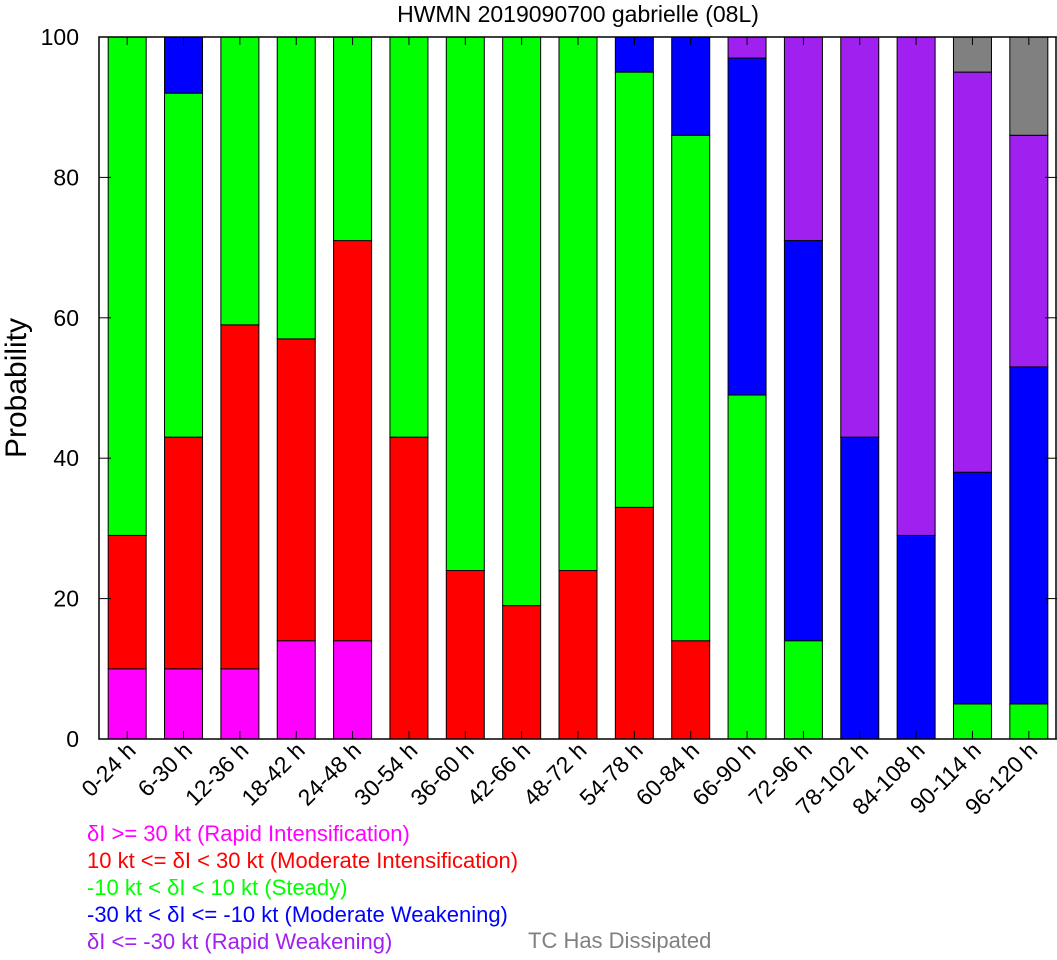 The width and height of the screenshot is (1057, 960). What do you see at coordinates (16, 388) in the screenshot?
I see `y-axis-label: Probability` at bounding box center [16, 388].